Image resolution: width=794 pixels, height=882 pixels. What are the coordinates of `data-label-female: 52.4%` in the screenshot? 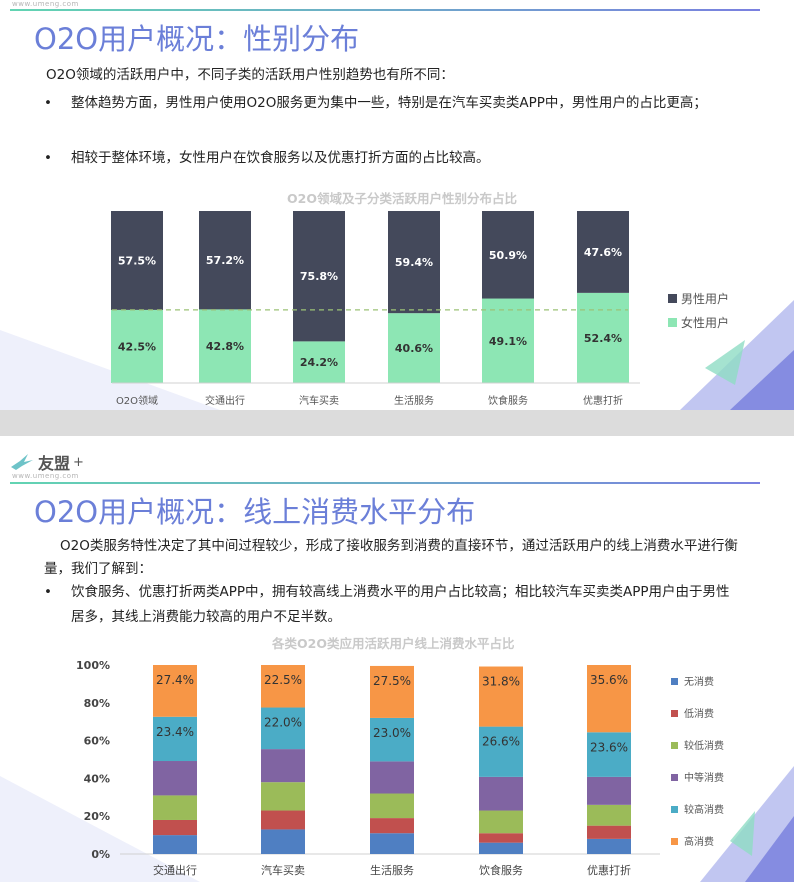 It's located at (603, 338).